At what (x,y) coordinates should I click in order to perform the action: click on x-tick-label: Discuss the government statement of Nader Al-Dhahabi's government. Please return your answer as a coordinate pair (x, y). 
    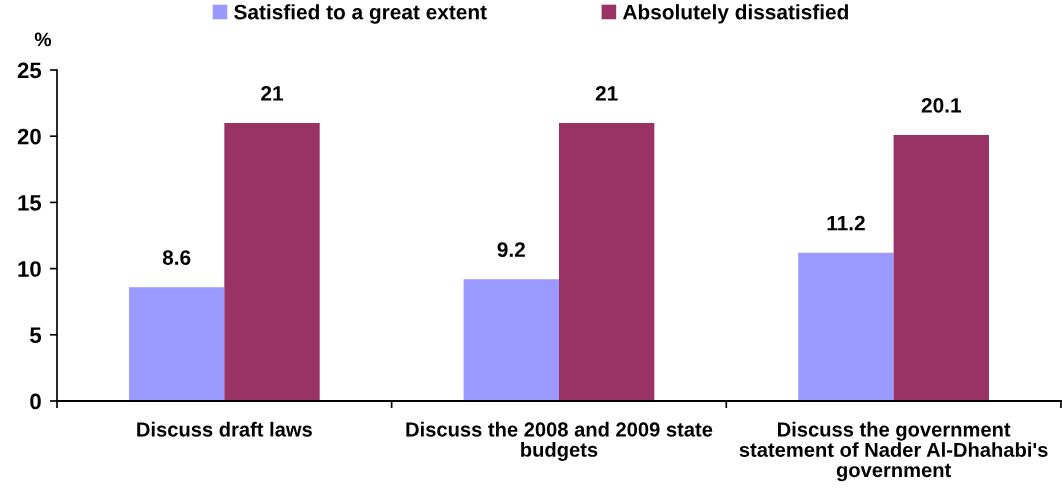
    Looking at the image, I should click on (893, 451).